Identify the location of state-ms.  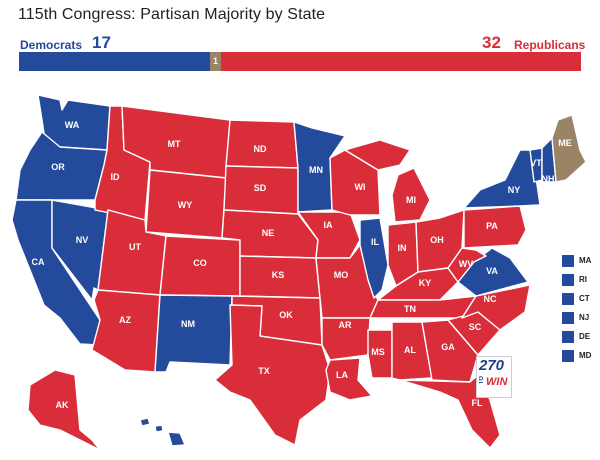
(380, 354).